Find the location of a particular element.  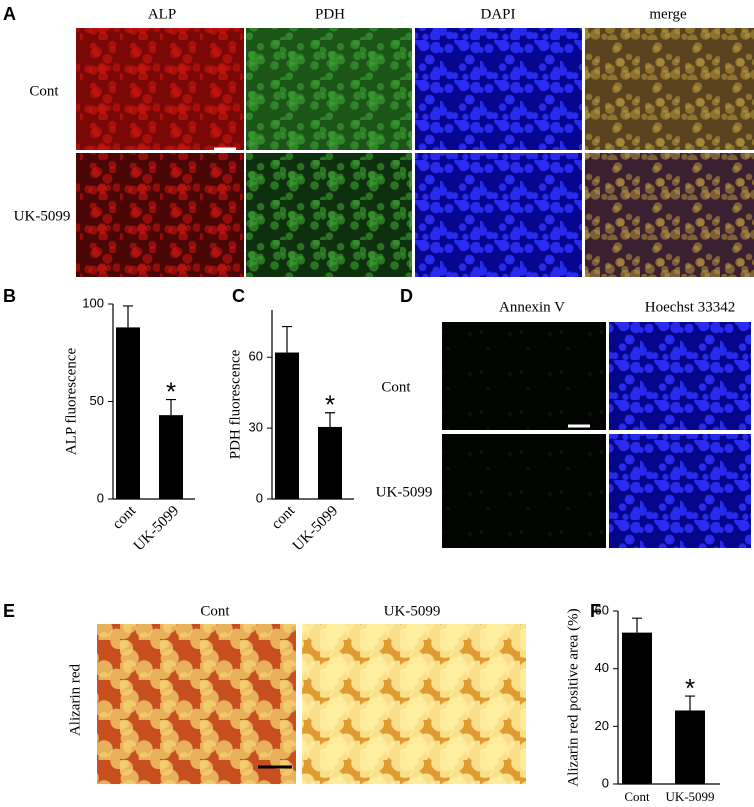

y-tick-label: 20 is located at coordinates (602, 725).